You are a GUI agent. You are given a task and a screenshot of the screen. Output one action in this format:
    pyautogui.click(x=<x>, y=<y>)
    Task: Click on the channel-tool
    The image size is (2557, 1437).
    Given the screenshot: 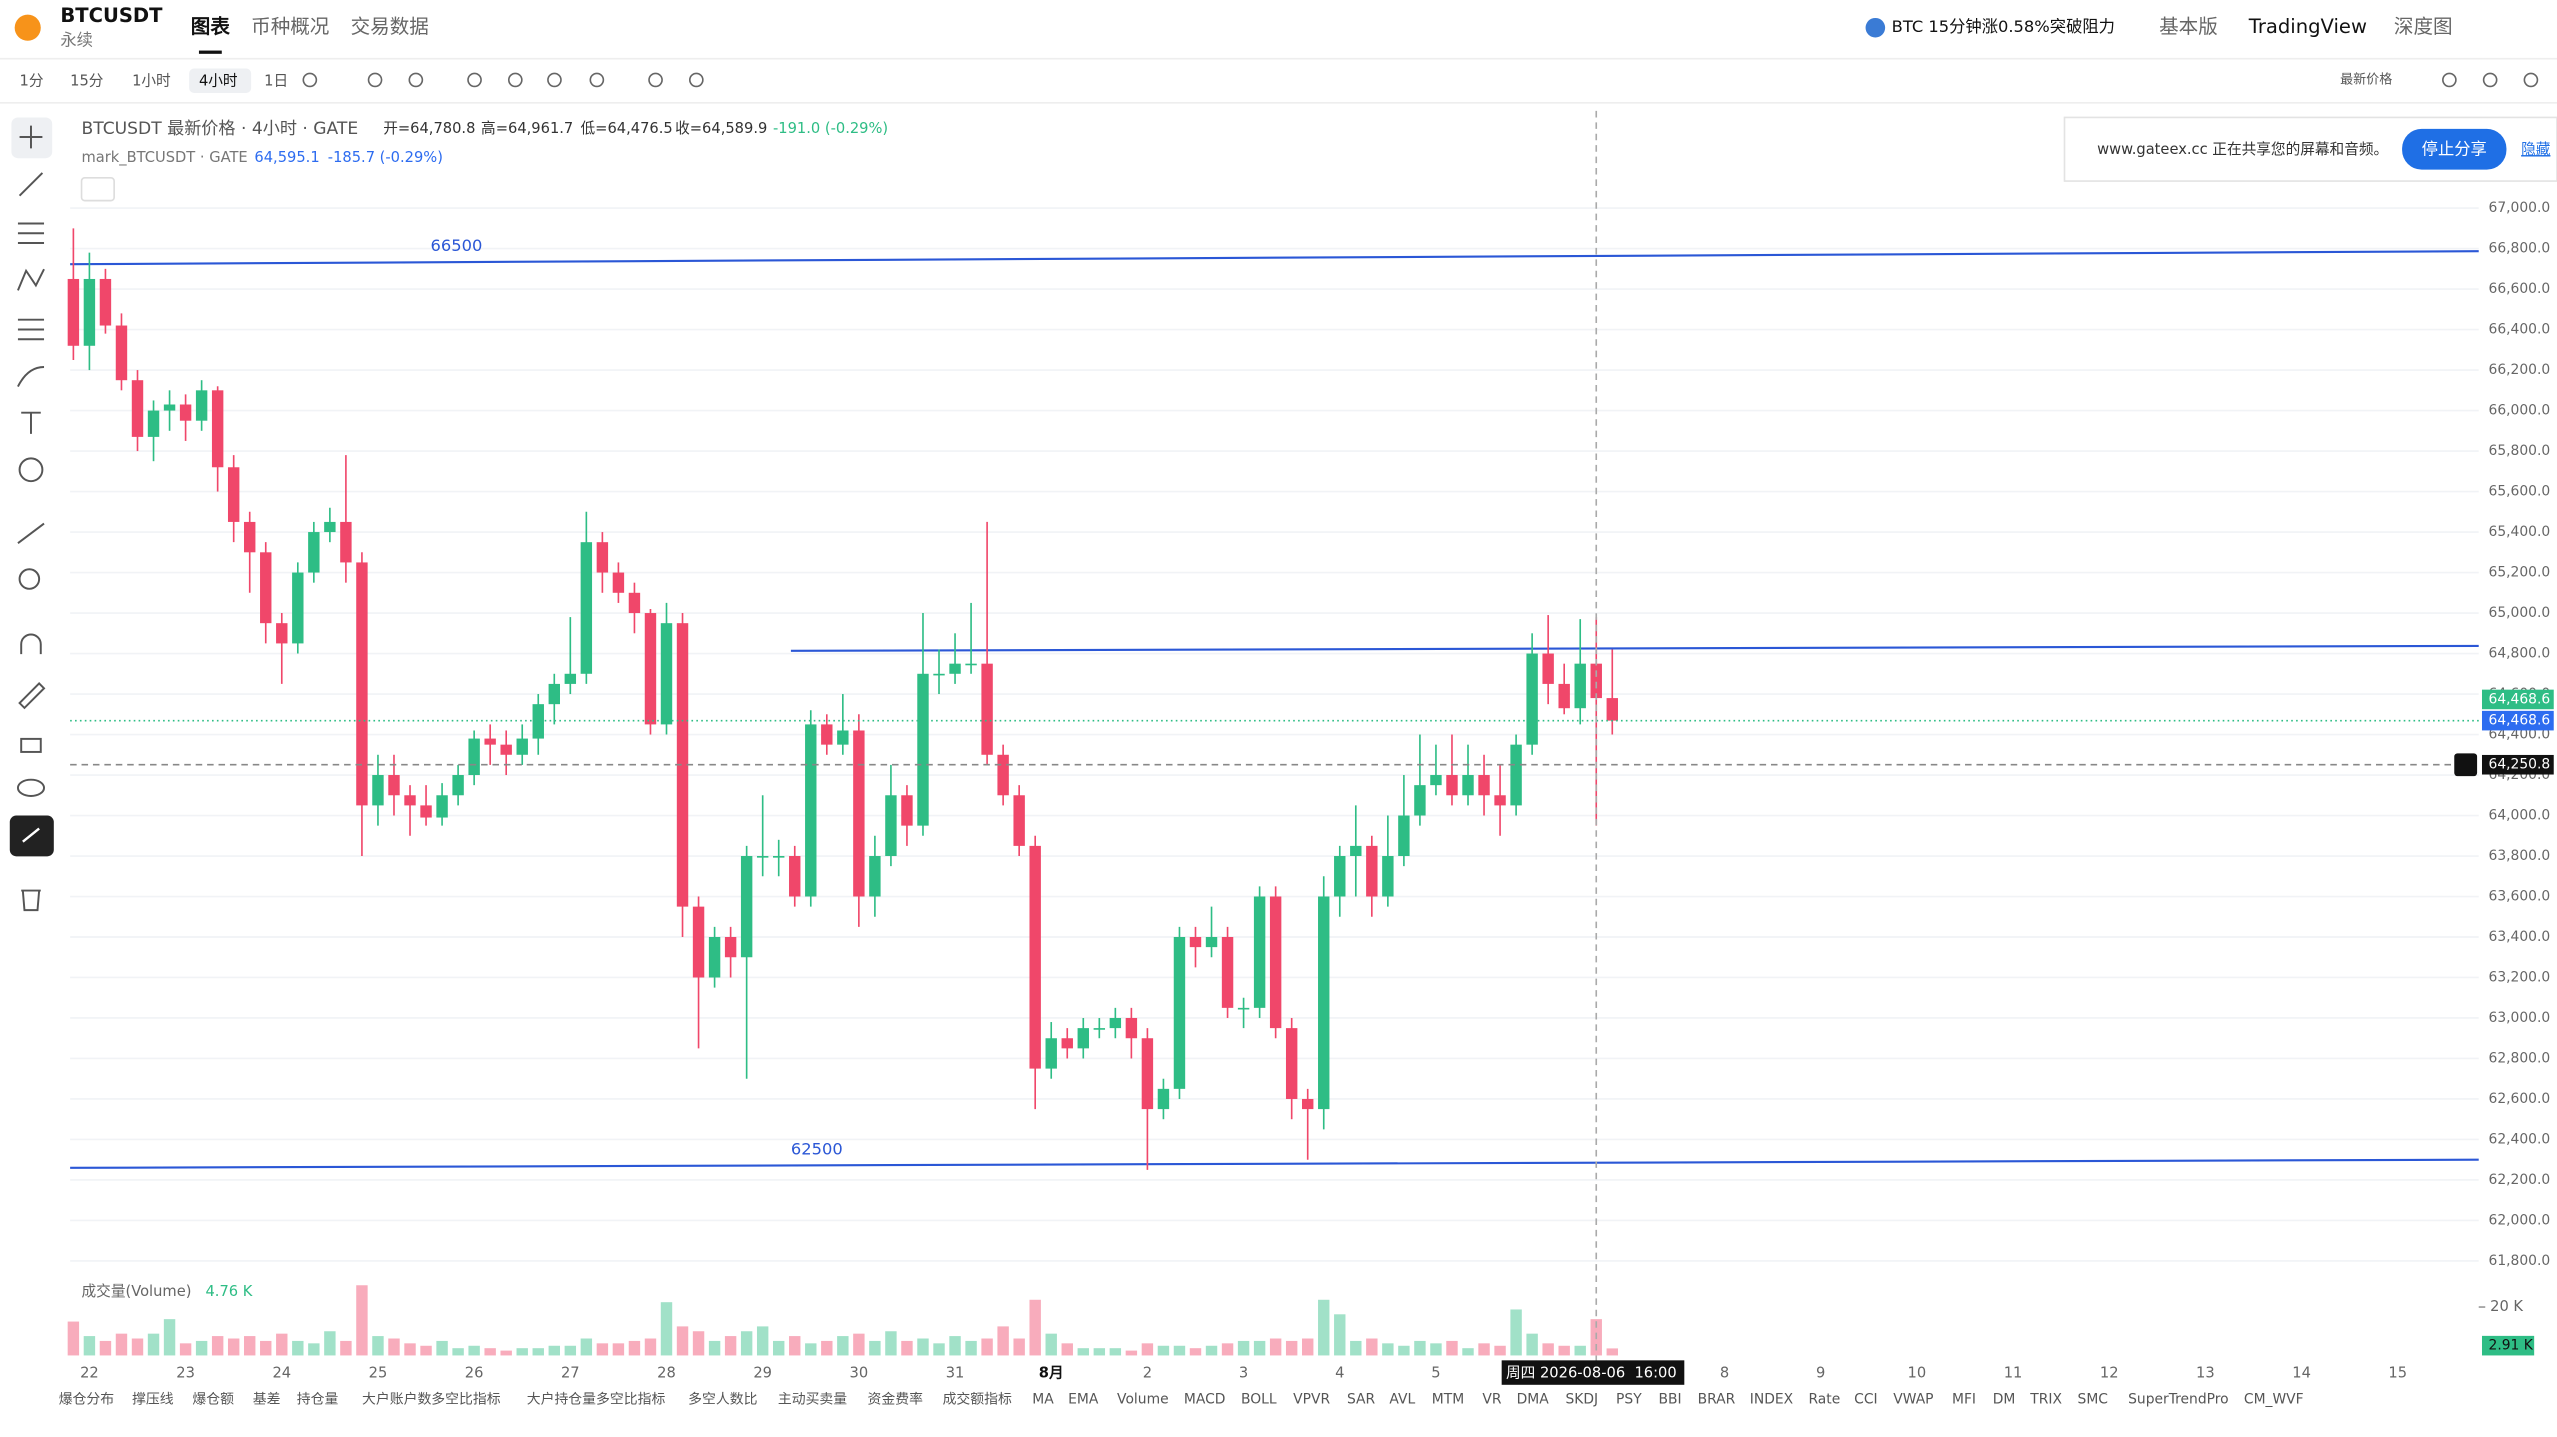 What is the action you would take?
    pyautogui.click(x=31, y=329)
    